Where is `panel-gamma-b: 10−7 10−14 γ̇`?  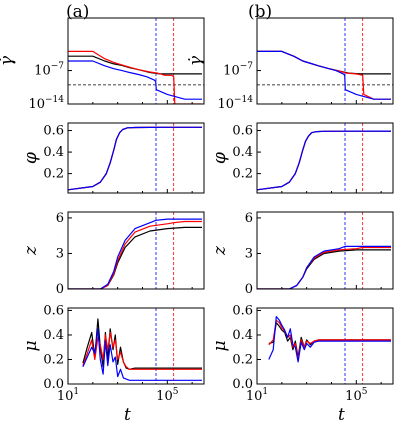 panel-gamma-b: 10−7 10−14 γ̇ is located at coordinates (290, 64).